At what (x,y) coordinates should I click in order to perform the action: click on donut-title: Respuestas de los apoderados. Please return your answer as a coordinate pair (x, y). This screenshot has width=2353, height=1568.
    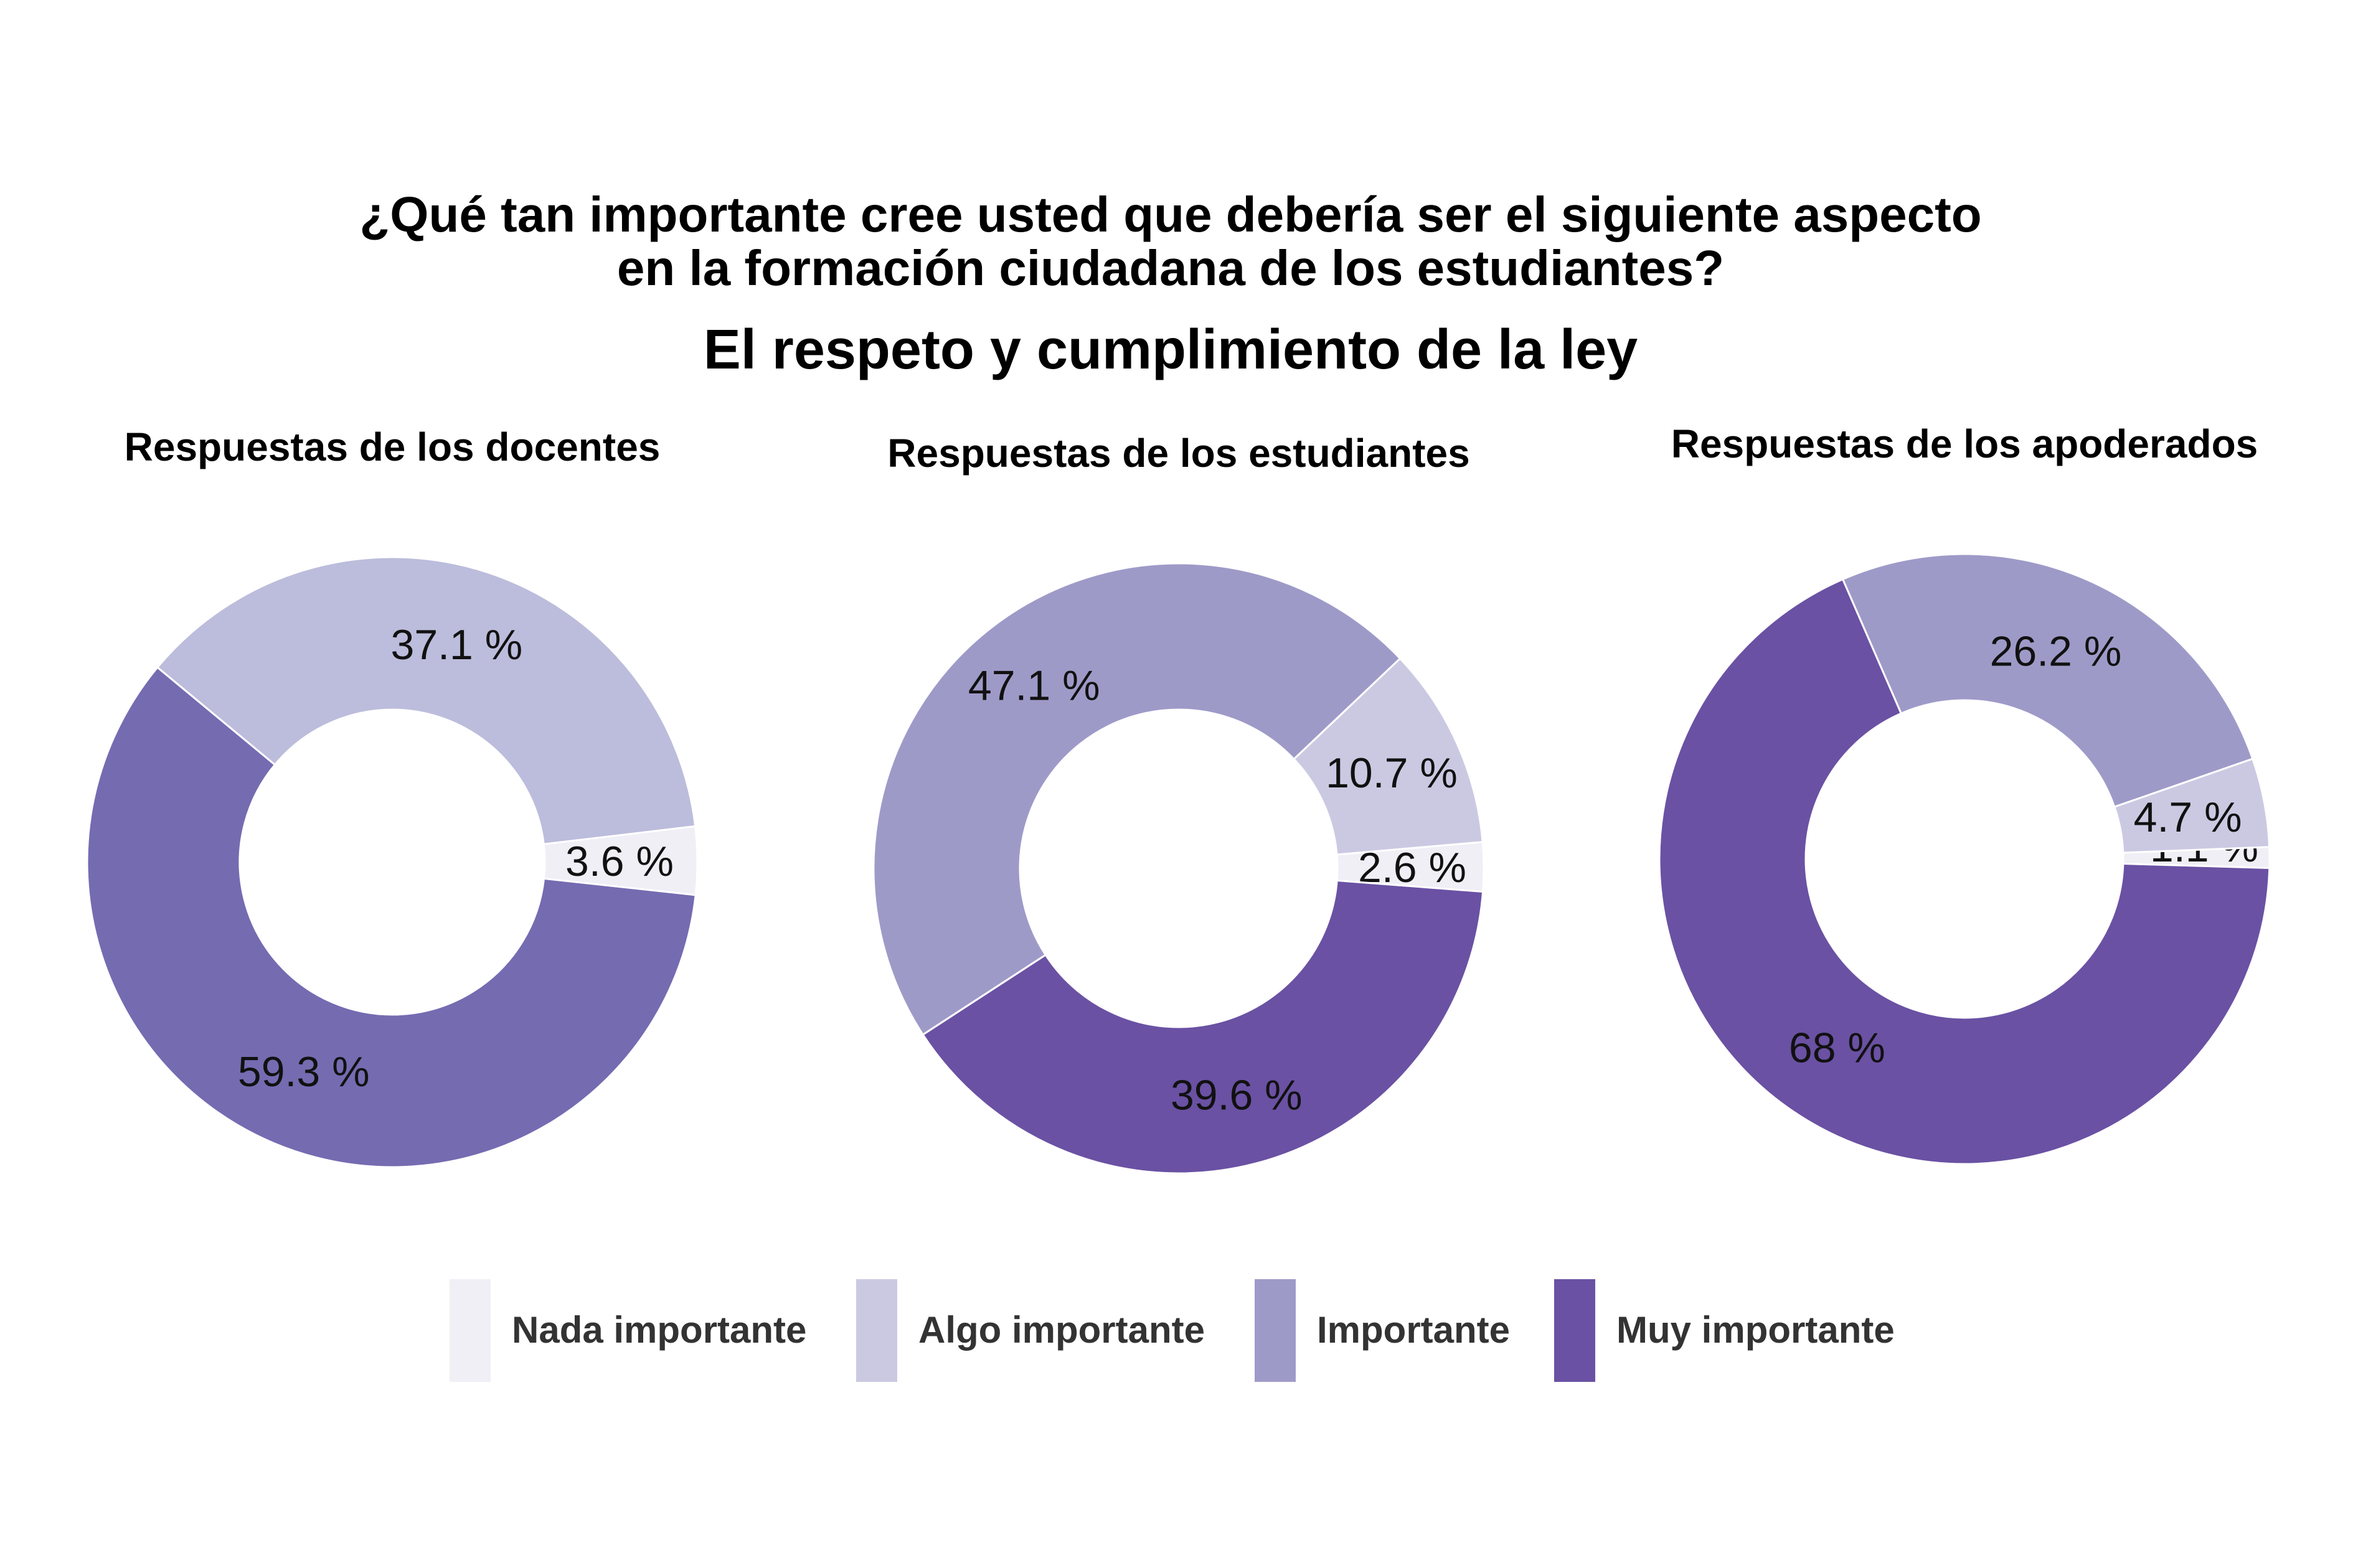
    Looking at the image, I should click on (1964, 443).